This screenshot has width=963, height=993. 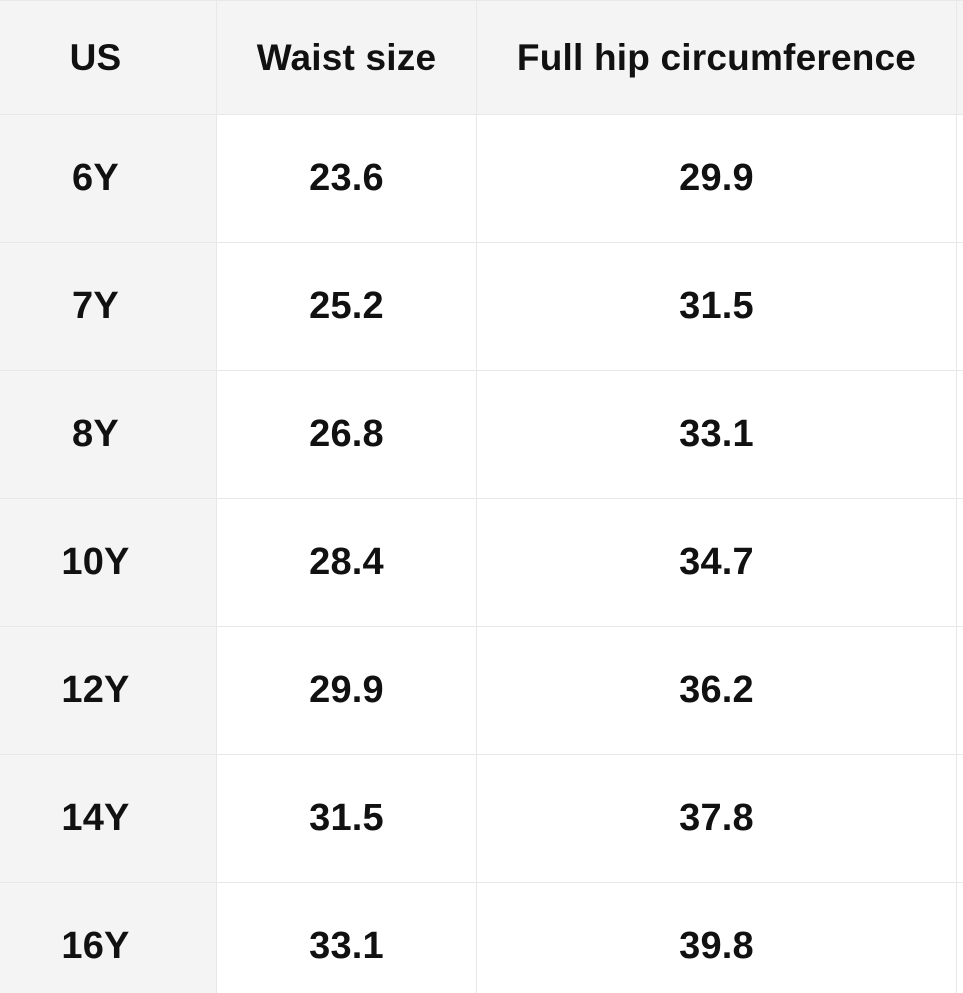 I want to click on table-row: 10Y 28.4 34.7, so click(x=481, y=562).